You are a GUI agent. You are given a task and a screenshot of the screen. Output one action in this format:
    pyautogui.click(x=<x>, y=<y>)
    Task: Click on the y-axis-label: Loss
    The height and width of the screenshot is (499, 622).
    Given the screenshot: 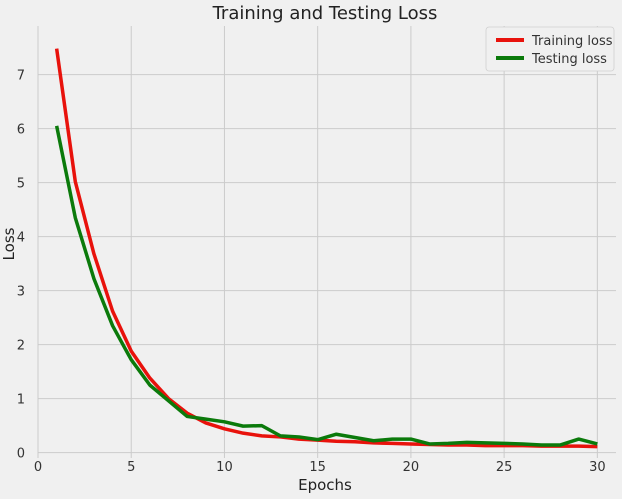 What is the action you would take?
    pyautogui.click(x=9, y=243)
    